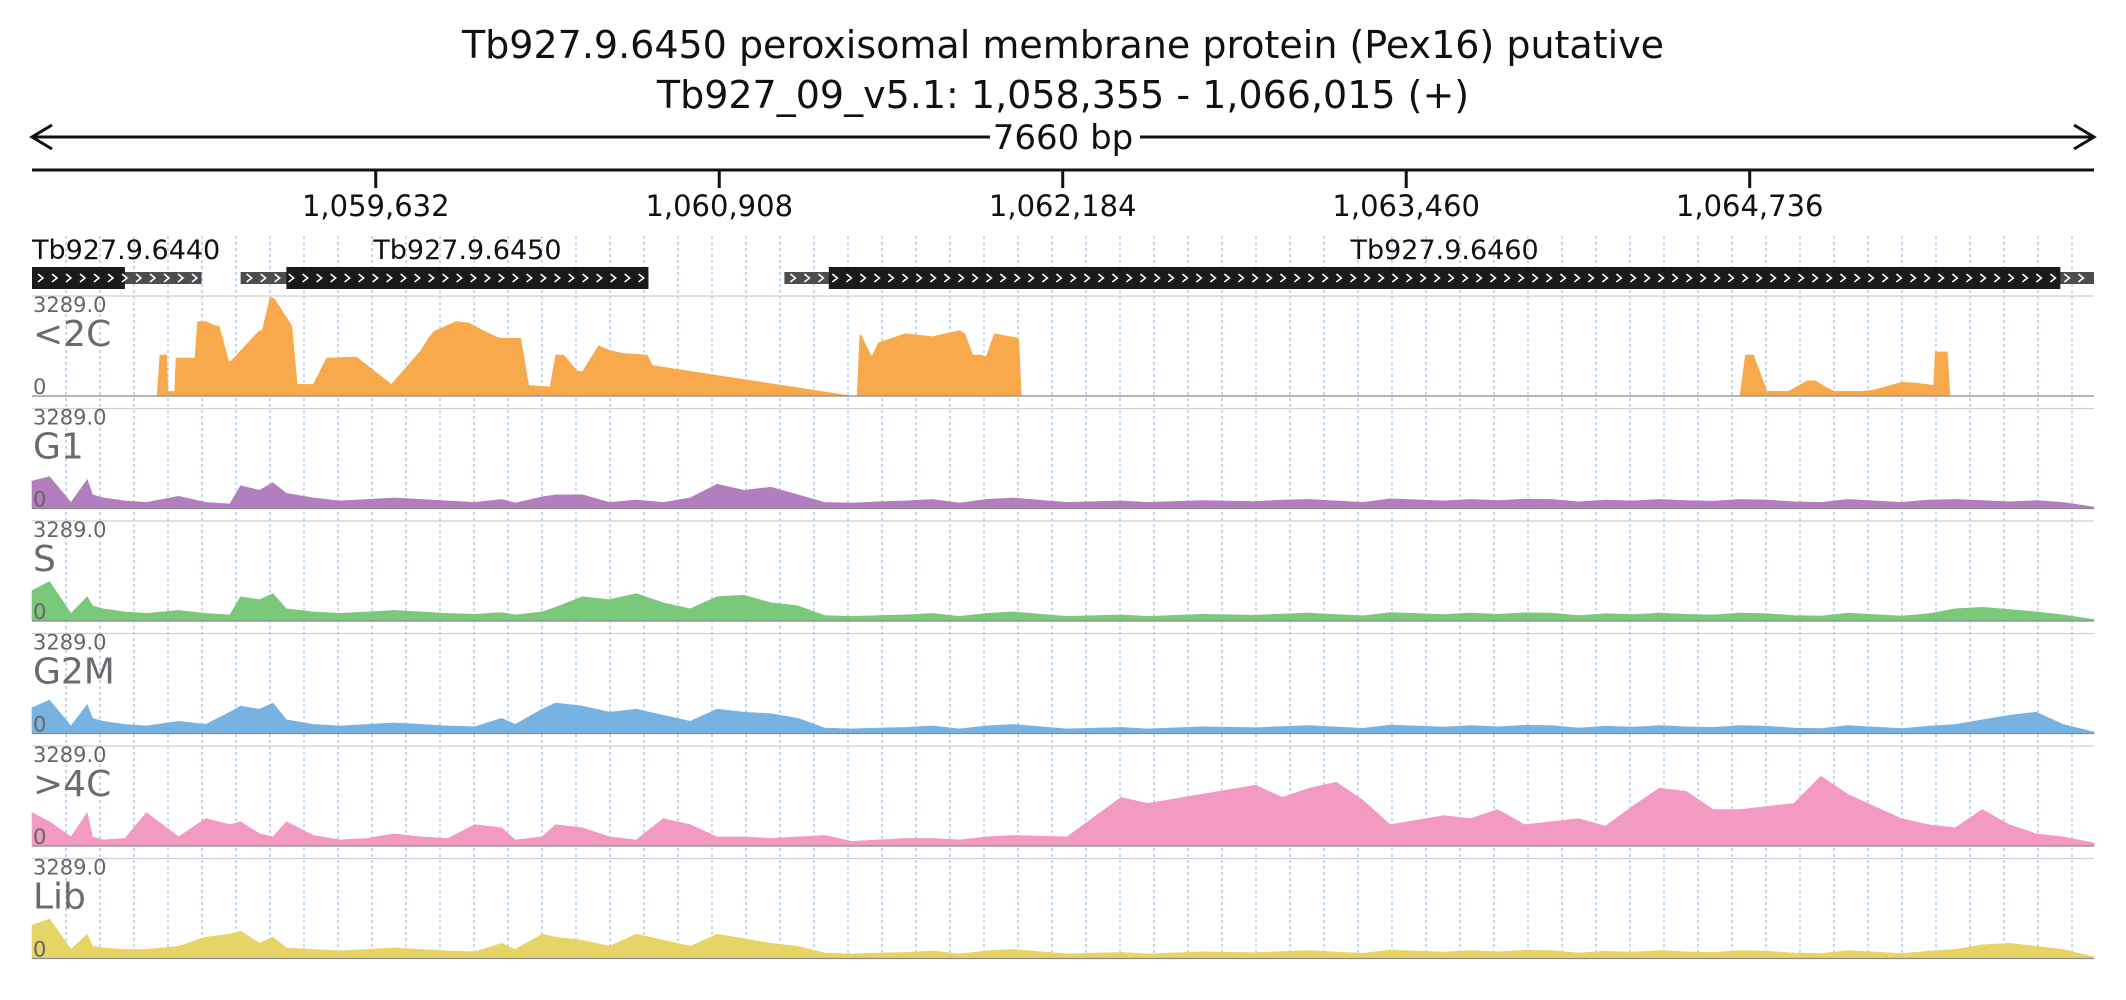 This screenshot has height=1000, width=2126. Describe the element at coordinates (1443, 250) in the screenshot. I see `gene-label-2: Tb927.9.6460` at that location.